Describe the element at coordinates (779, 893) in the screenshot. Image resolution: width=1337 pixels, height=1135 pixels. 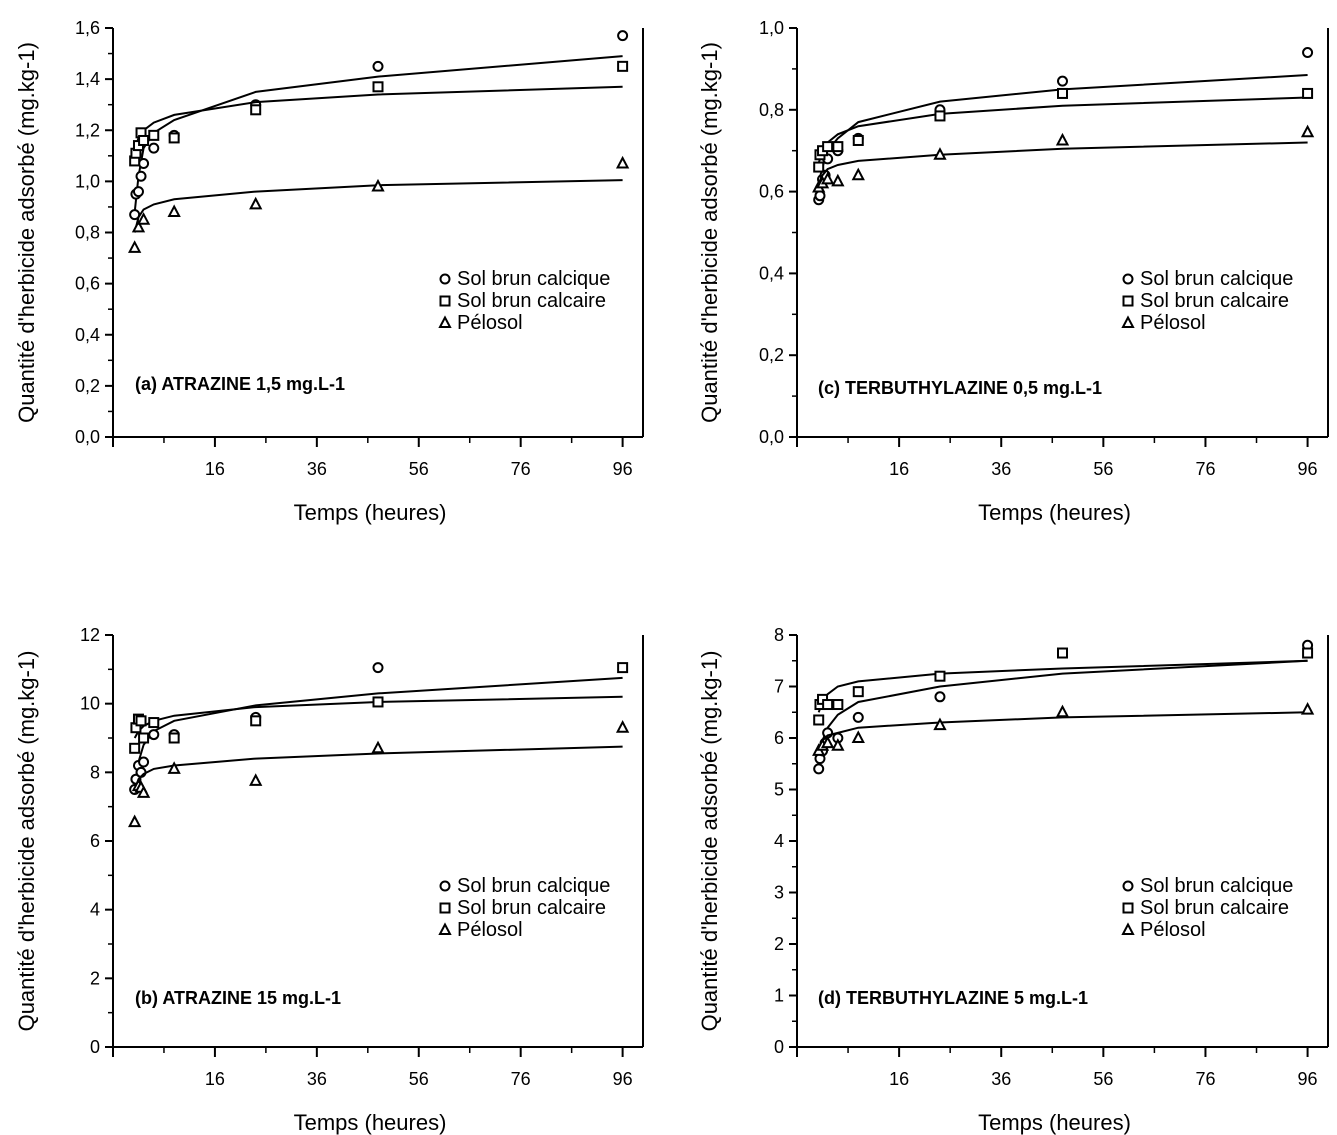
I see `y-tick-label: 3` at that location.